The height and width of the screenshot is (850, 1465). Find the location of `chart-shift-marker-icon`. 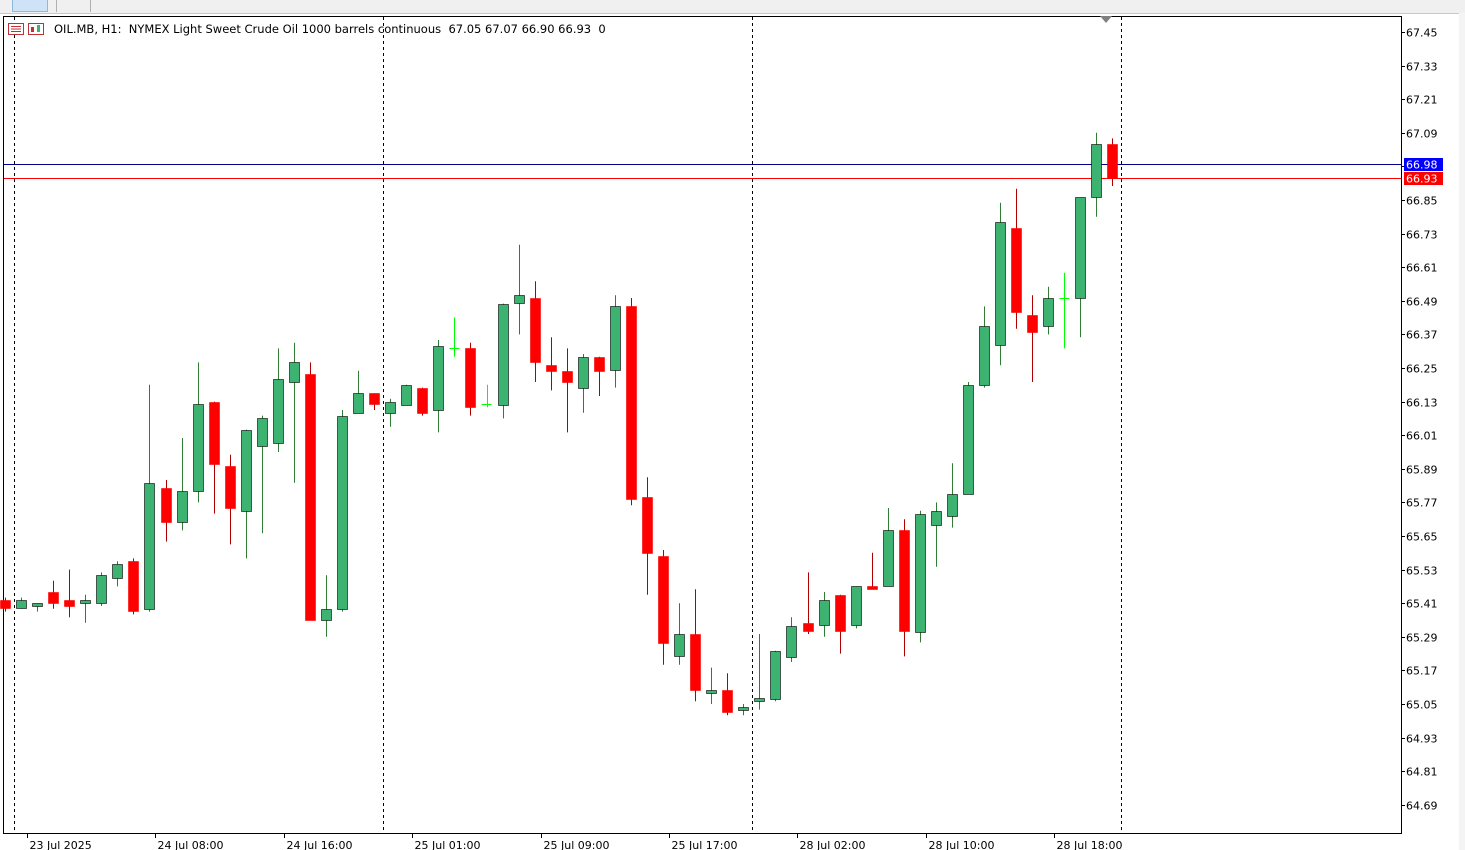

chart-shift-marker-icon is located at coordinates (1106, 19).